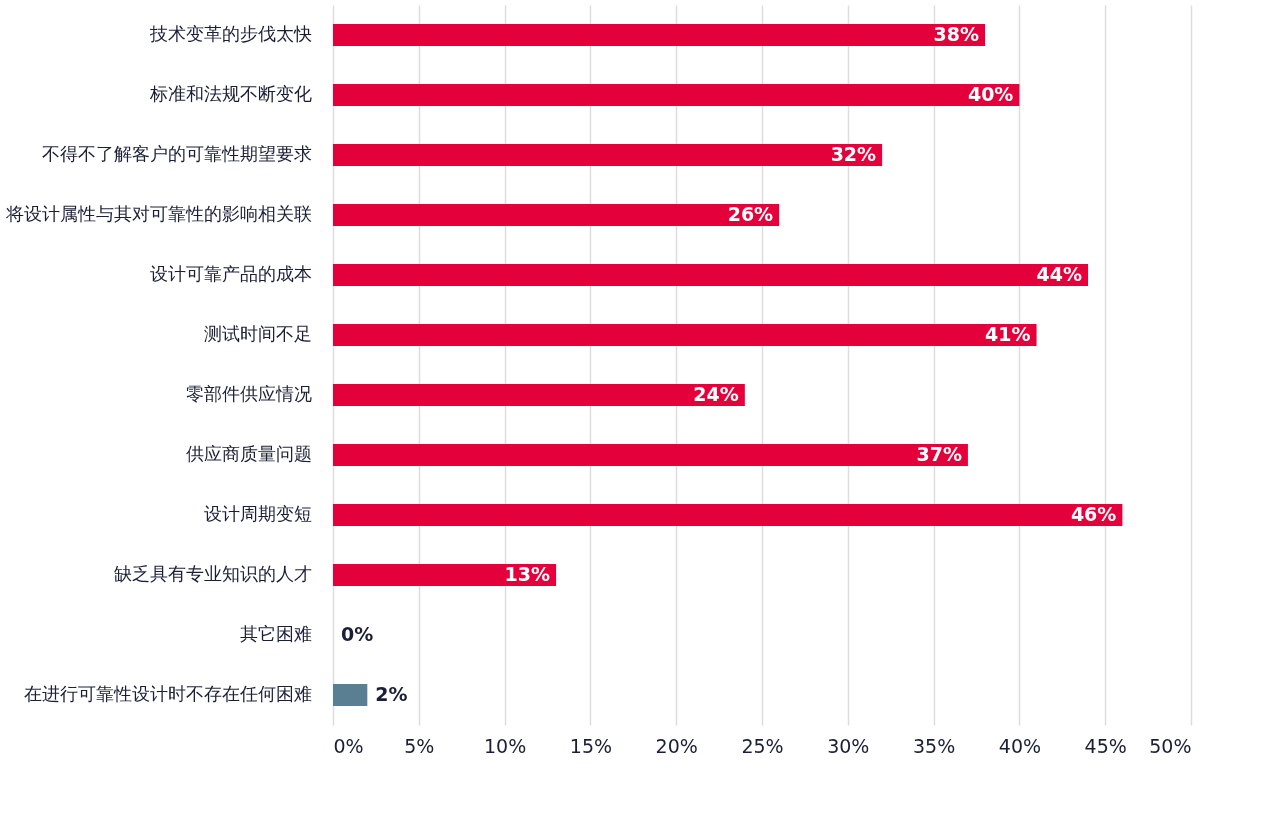 The image size is (1280, 813). Describe the element at coordinates (591, 745) in the screenshot. I see `x-tick-label: 15%` at that location.